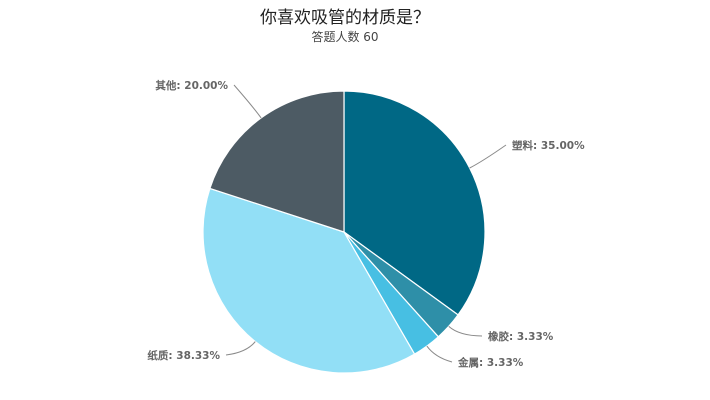 Image resolution: width=710 pixels, height=400 pixels. What do you see at coordinates (345, 18) in the screenshot?
I see `chart-title: 你喜欢吸管的材质是？` at bounding box center [345, 18].